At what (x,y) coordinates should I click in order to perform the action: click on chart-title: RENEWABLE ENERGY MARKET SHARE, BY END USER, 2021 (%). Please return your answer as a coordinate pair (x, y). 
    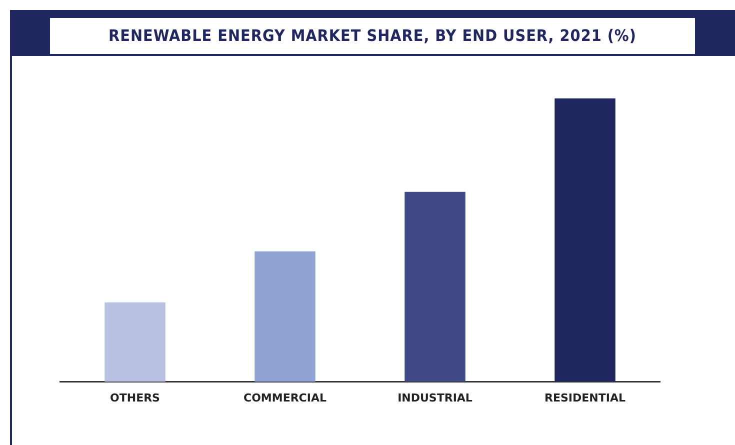
    Looking at the image, I should click on (372, 36).